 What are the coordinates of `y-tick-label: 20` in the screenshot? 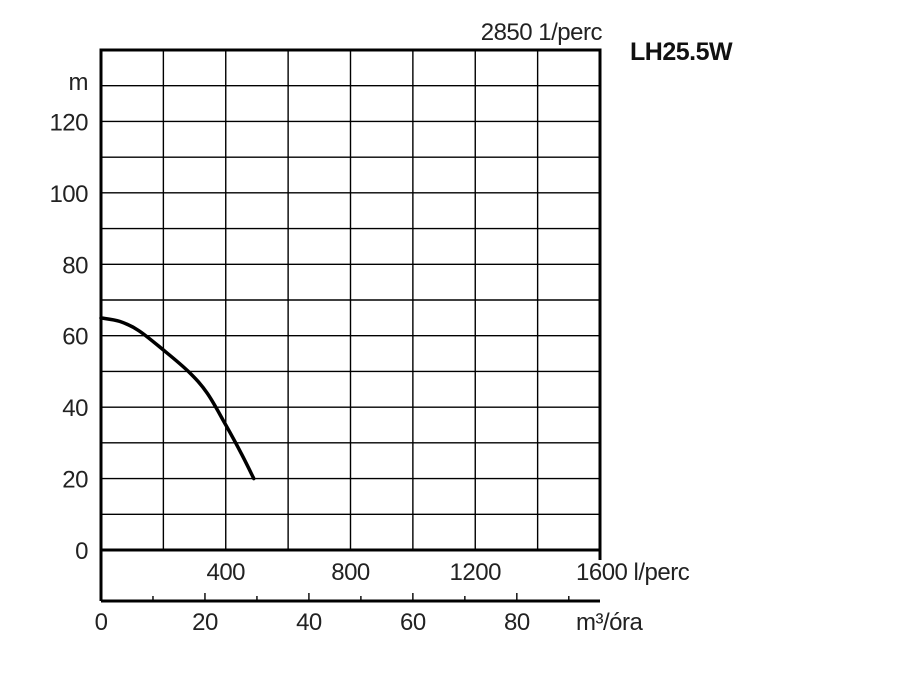 It's located at (75, 480).